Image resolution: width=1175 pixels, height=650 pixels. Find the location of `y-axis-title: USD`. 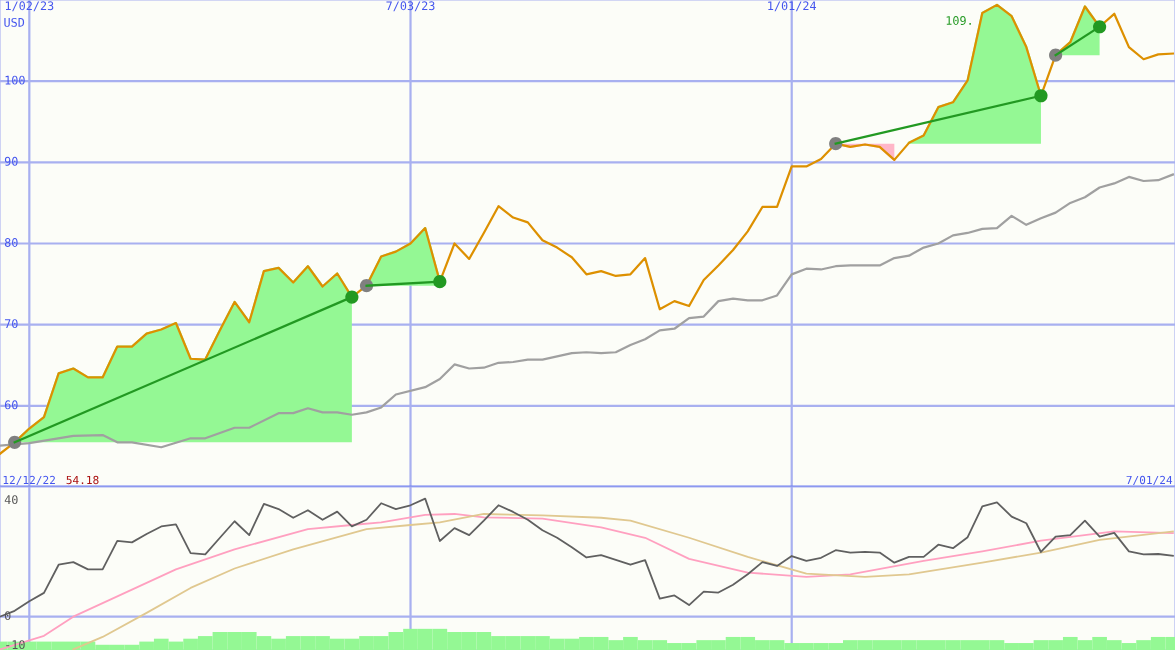

y-axis-title: USD is located at coordinates (14, 22).